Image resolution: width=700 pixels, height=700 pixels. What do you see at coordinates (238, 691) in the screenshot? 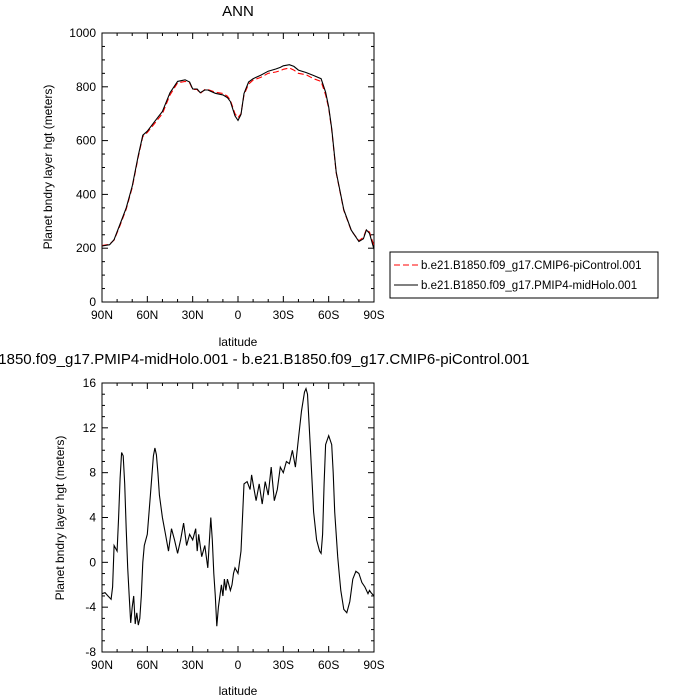
I see `bottom-x-axis-label: latitude` at bounding box center [238, 691].